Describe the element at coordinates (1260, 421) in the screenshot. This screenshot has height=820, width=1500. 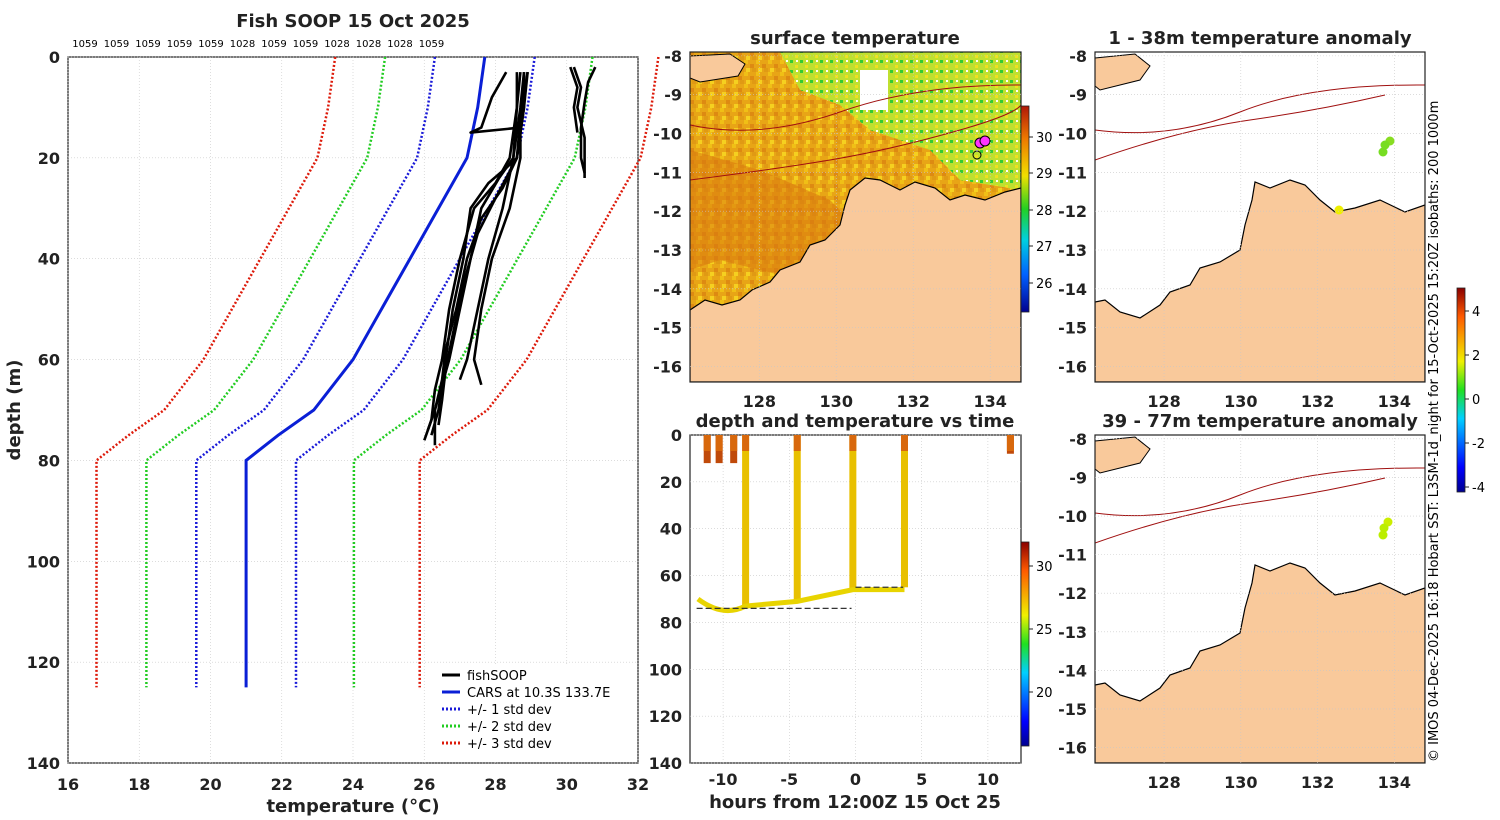
I see `anomaly-2-title: 39 - 77m temperature anomaly` at that location.